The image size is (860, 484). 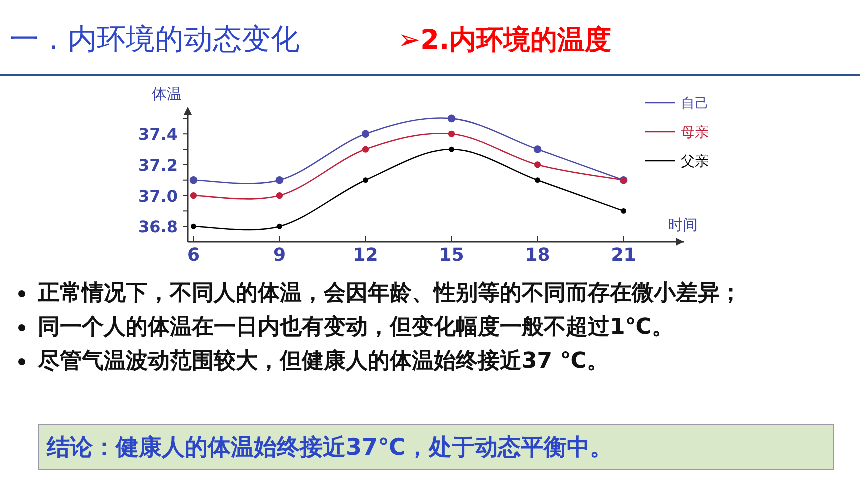 I want to click on x-tick-label: 21, so click(x=623, y=255).